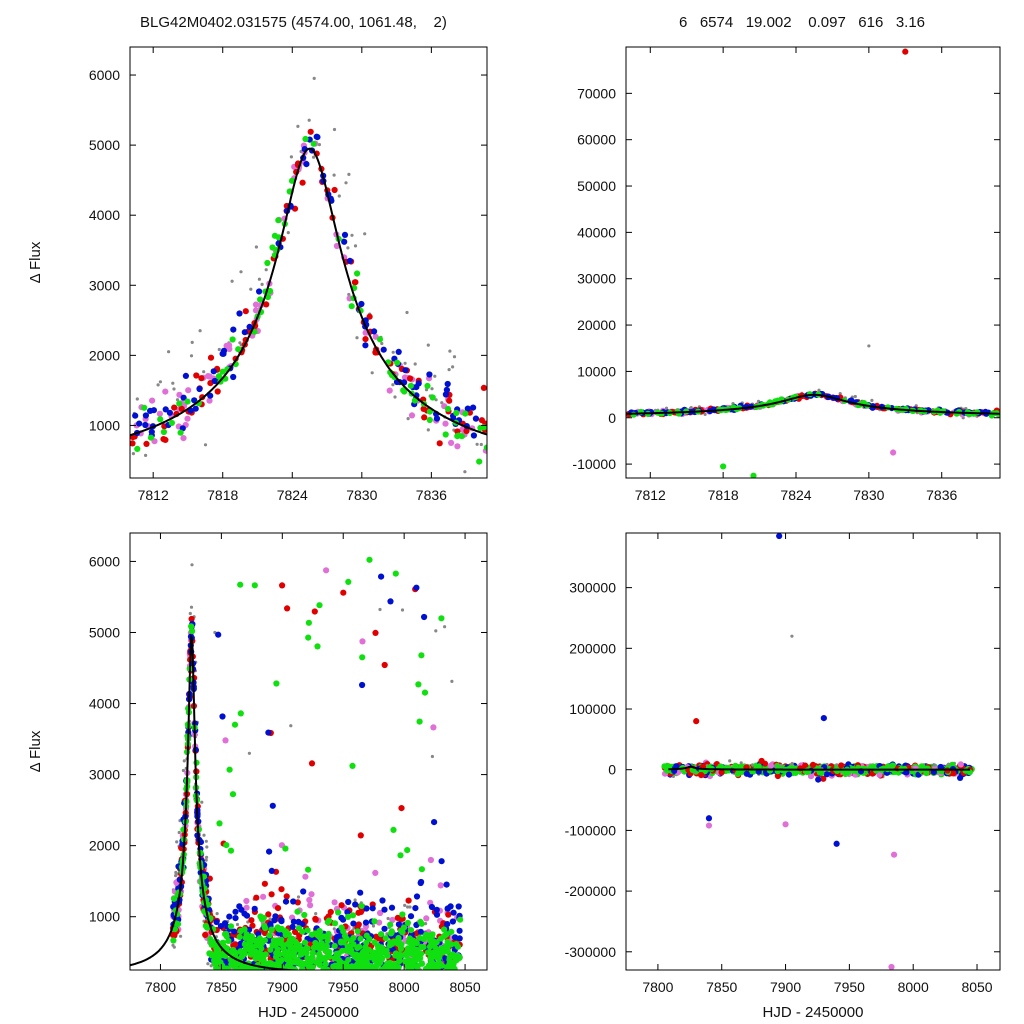  I want to click on model-curve, so click(813, 404).